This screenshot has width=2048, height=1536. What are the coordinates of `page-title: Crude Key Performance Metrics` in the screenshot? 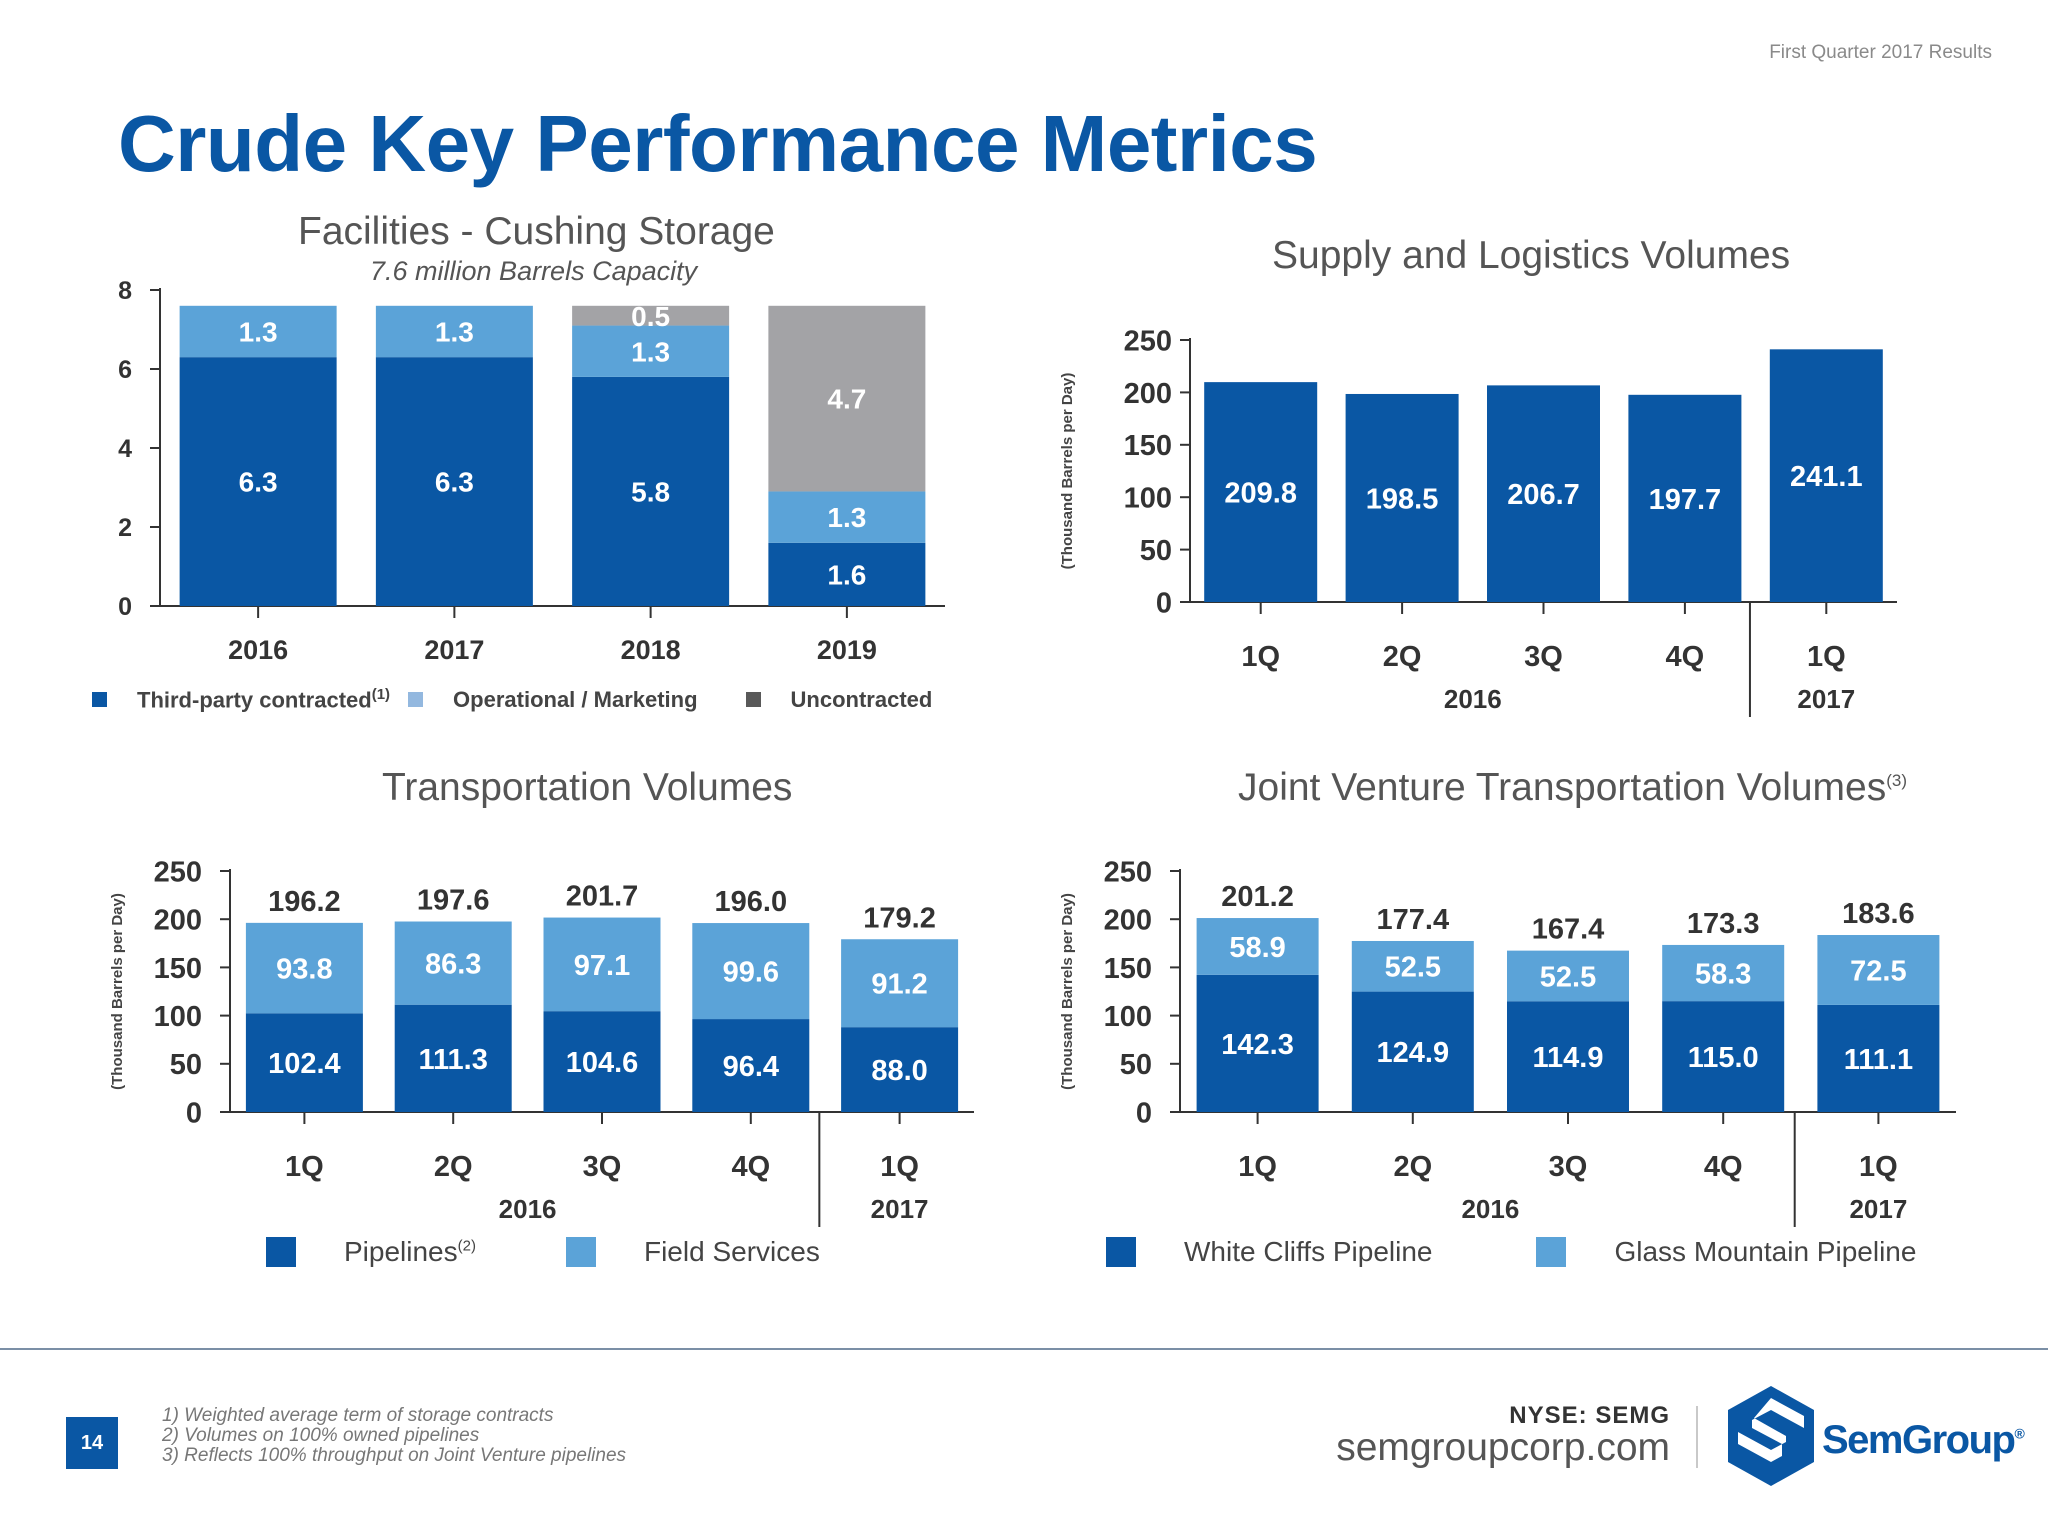 It's located at (718, 143).